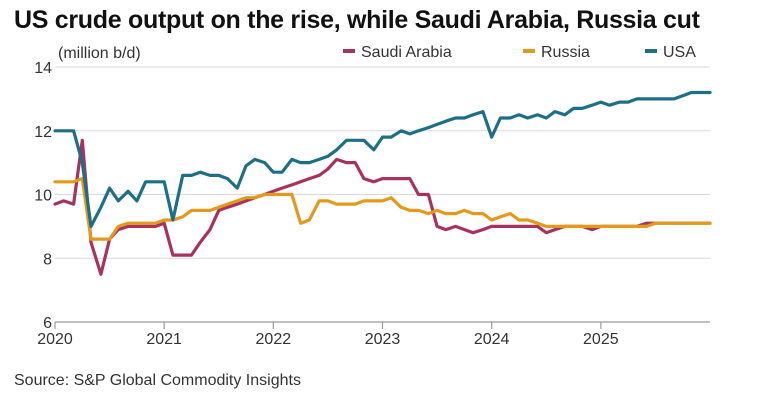  What do you see at coordinates (406, 52) in the screenshot?
I see `legend-label-saudi-arabia: Saudi Arabia` at bounding box center [406, 52].